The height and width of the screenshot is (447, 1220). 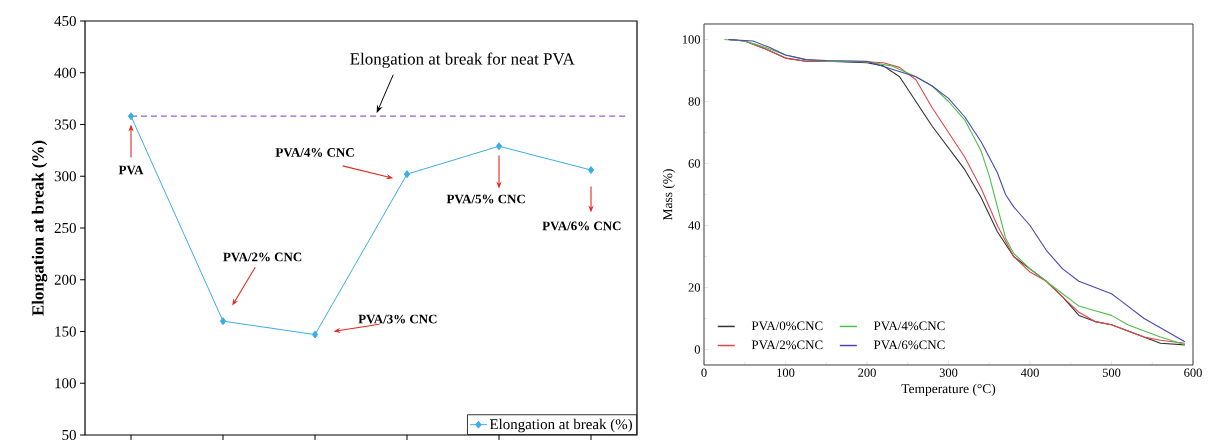 I want to click on x-tick-label: 200, so click(x=867, y=373).